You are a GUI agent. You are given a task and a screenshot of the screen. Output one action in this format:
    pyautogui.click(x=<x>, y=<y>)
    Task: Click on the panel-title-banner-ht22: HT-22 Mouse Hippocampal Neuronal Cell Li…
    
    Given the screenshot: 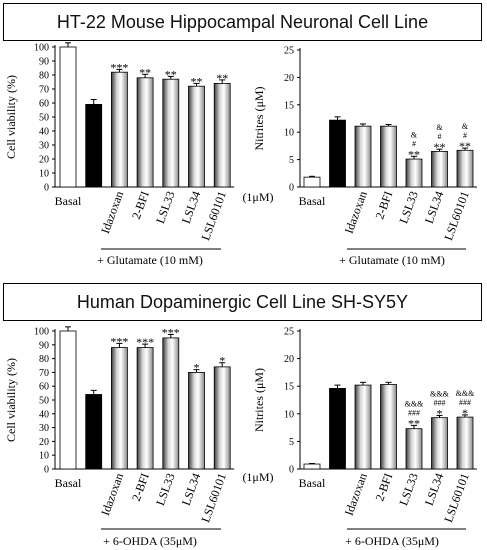 What is the action you would take?
    pyautogui.click(x=242, y=22)
    